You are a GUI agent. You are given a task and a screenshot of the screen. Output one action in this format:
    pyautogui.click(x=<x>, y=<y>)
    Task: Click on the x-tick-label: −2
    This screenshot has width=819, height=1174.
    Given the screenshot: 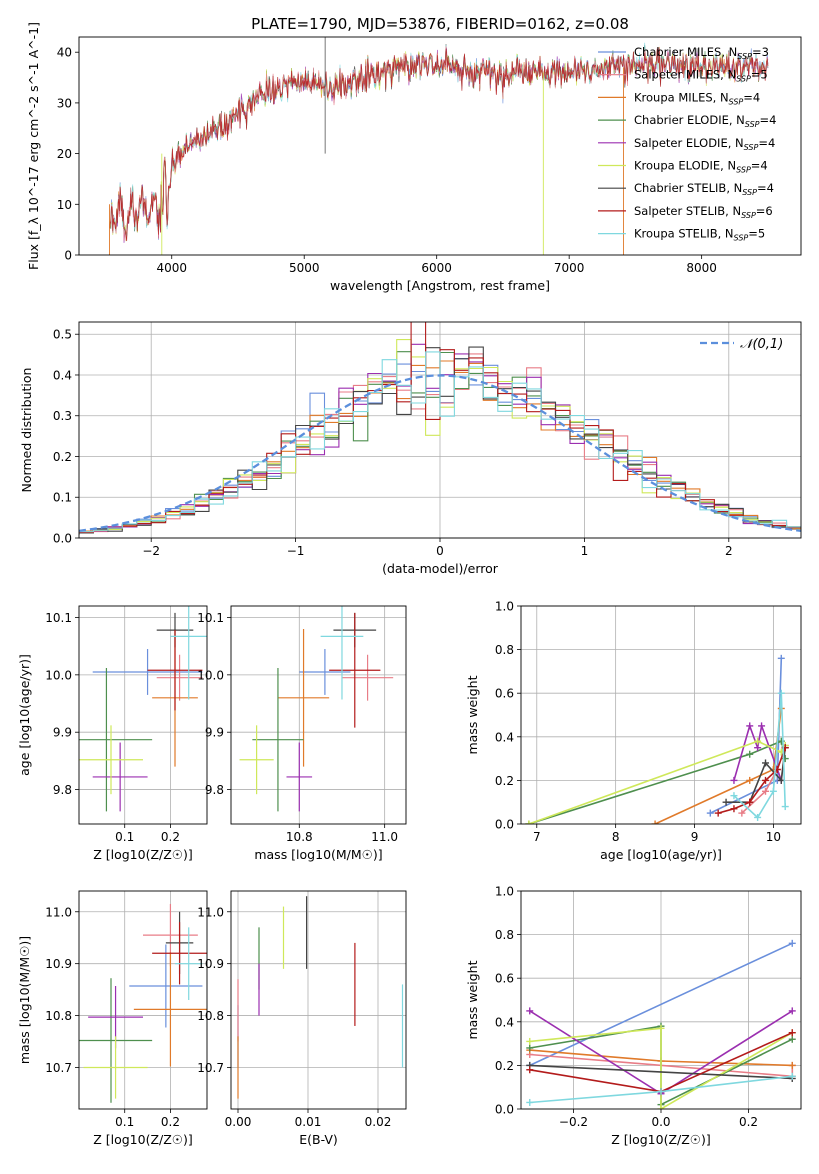 What is the action you would take?
    pyautogui.click(x=151, y=551)
    